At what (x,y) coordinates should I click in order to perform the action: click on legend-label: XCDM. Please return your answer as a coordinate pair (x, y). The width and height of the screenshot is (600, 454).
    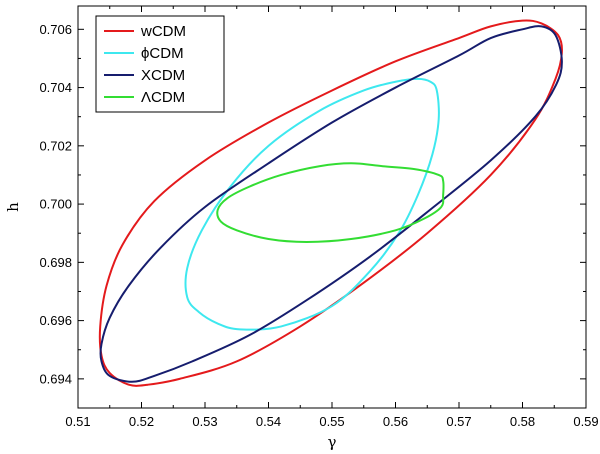
    Looking at the image, I should click on (163, 75).